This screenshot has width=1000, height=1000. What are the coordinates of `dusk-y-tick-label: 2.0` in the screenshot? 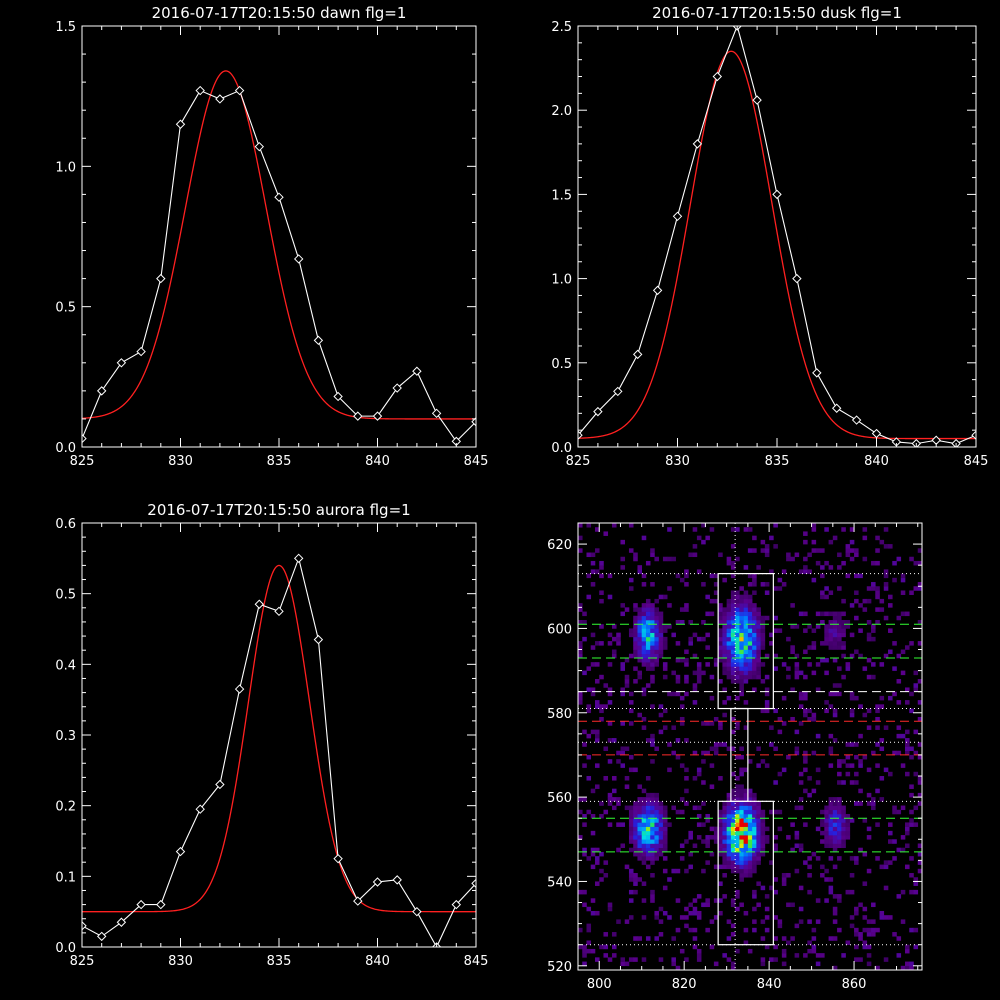 It's located at (561, 111).